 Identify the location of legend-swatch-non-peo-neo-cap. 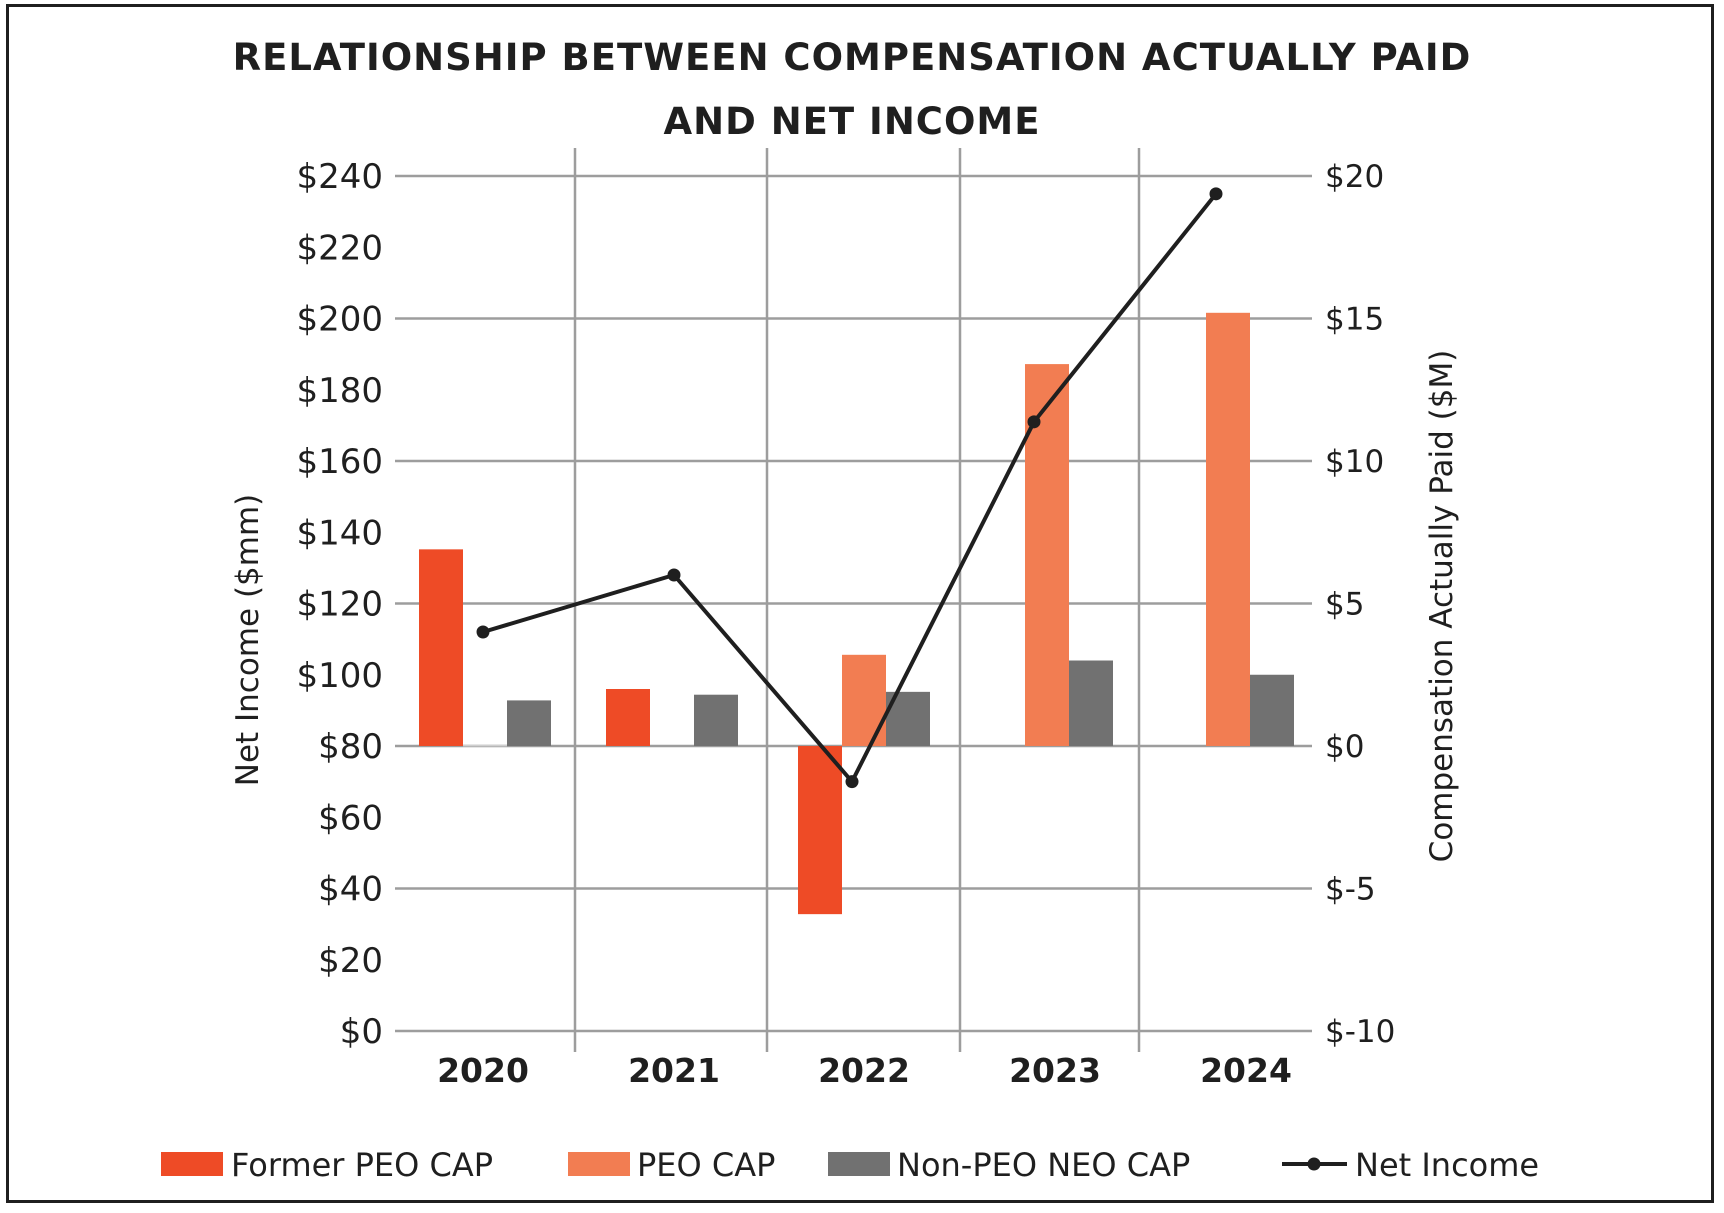
(859, 1164).